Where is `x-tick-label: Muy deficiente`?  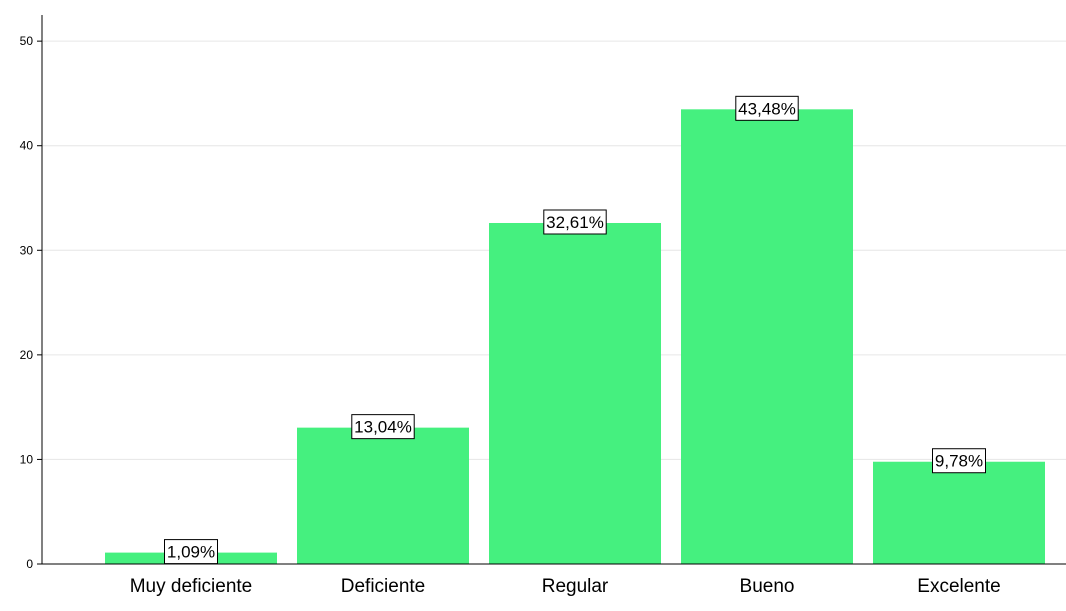 x-tick-label: Muy deficiente is located at coordinates (191, 586).